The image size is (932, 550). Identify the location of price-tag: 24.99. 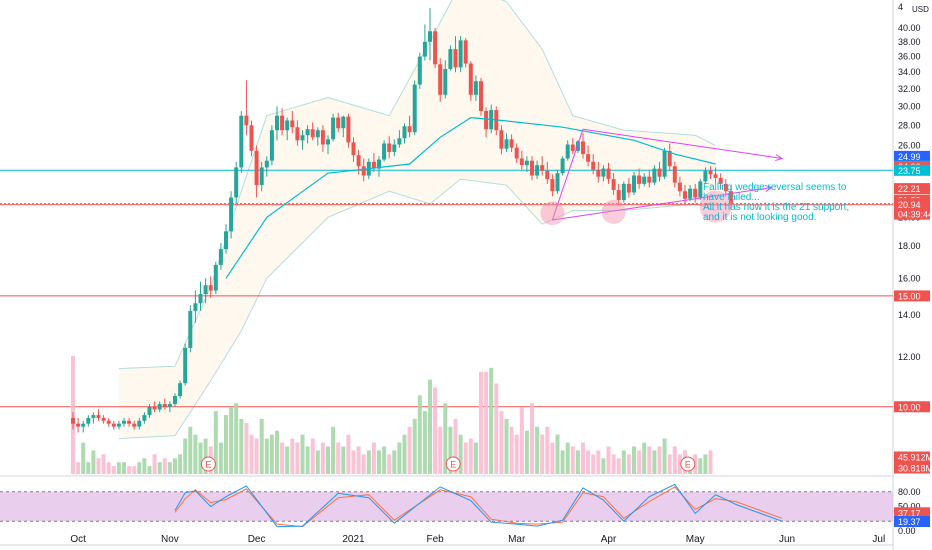
(912, 156).